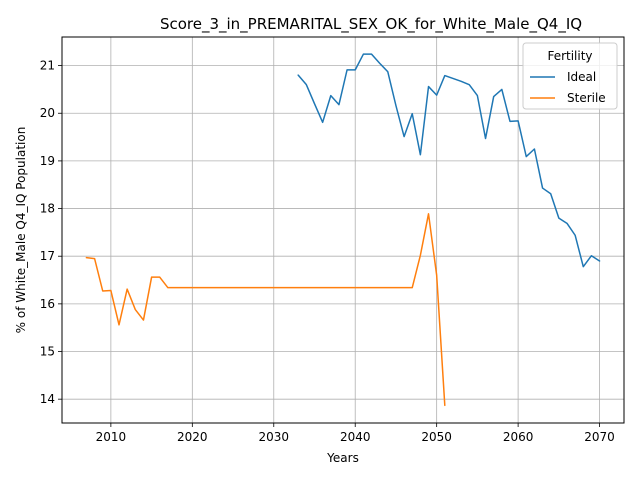 This screenshot has height=480, width=640. Describe the element at coordinates (47, 304) in the screenshot. I see `y-tick-label: 16` at that location.